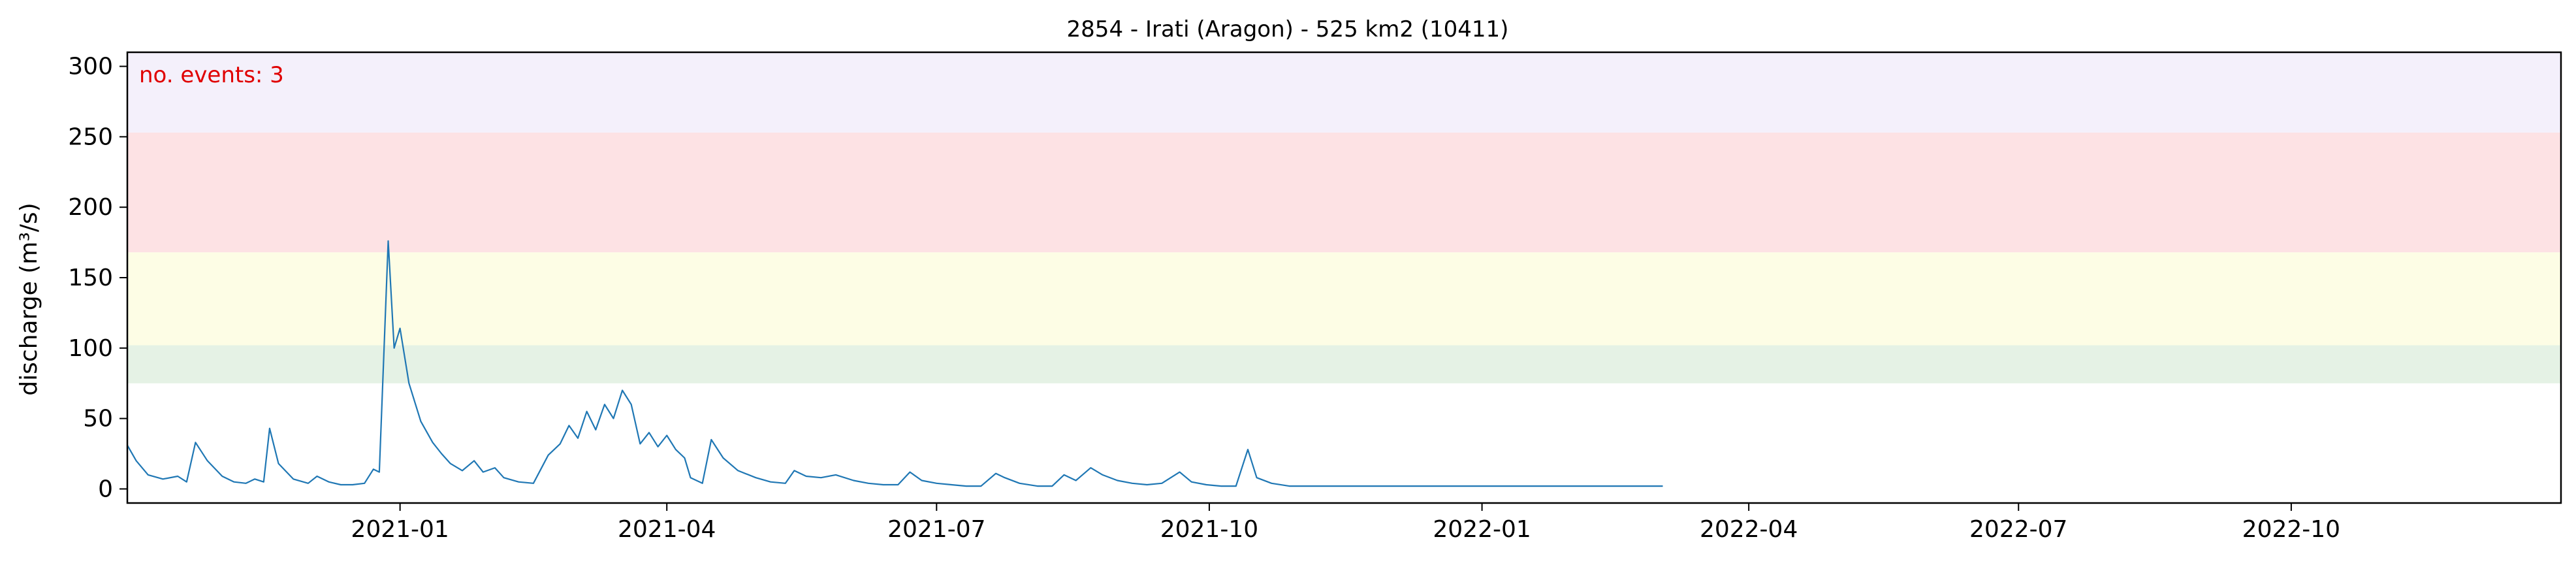 This screenshot has height=569, width=2576. I want to click on y-tick-label: 100, so click(91, 348).